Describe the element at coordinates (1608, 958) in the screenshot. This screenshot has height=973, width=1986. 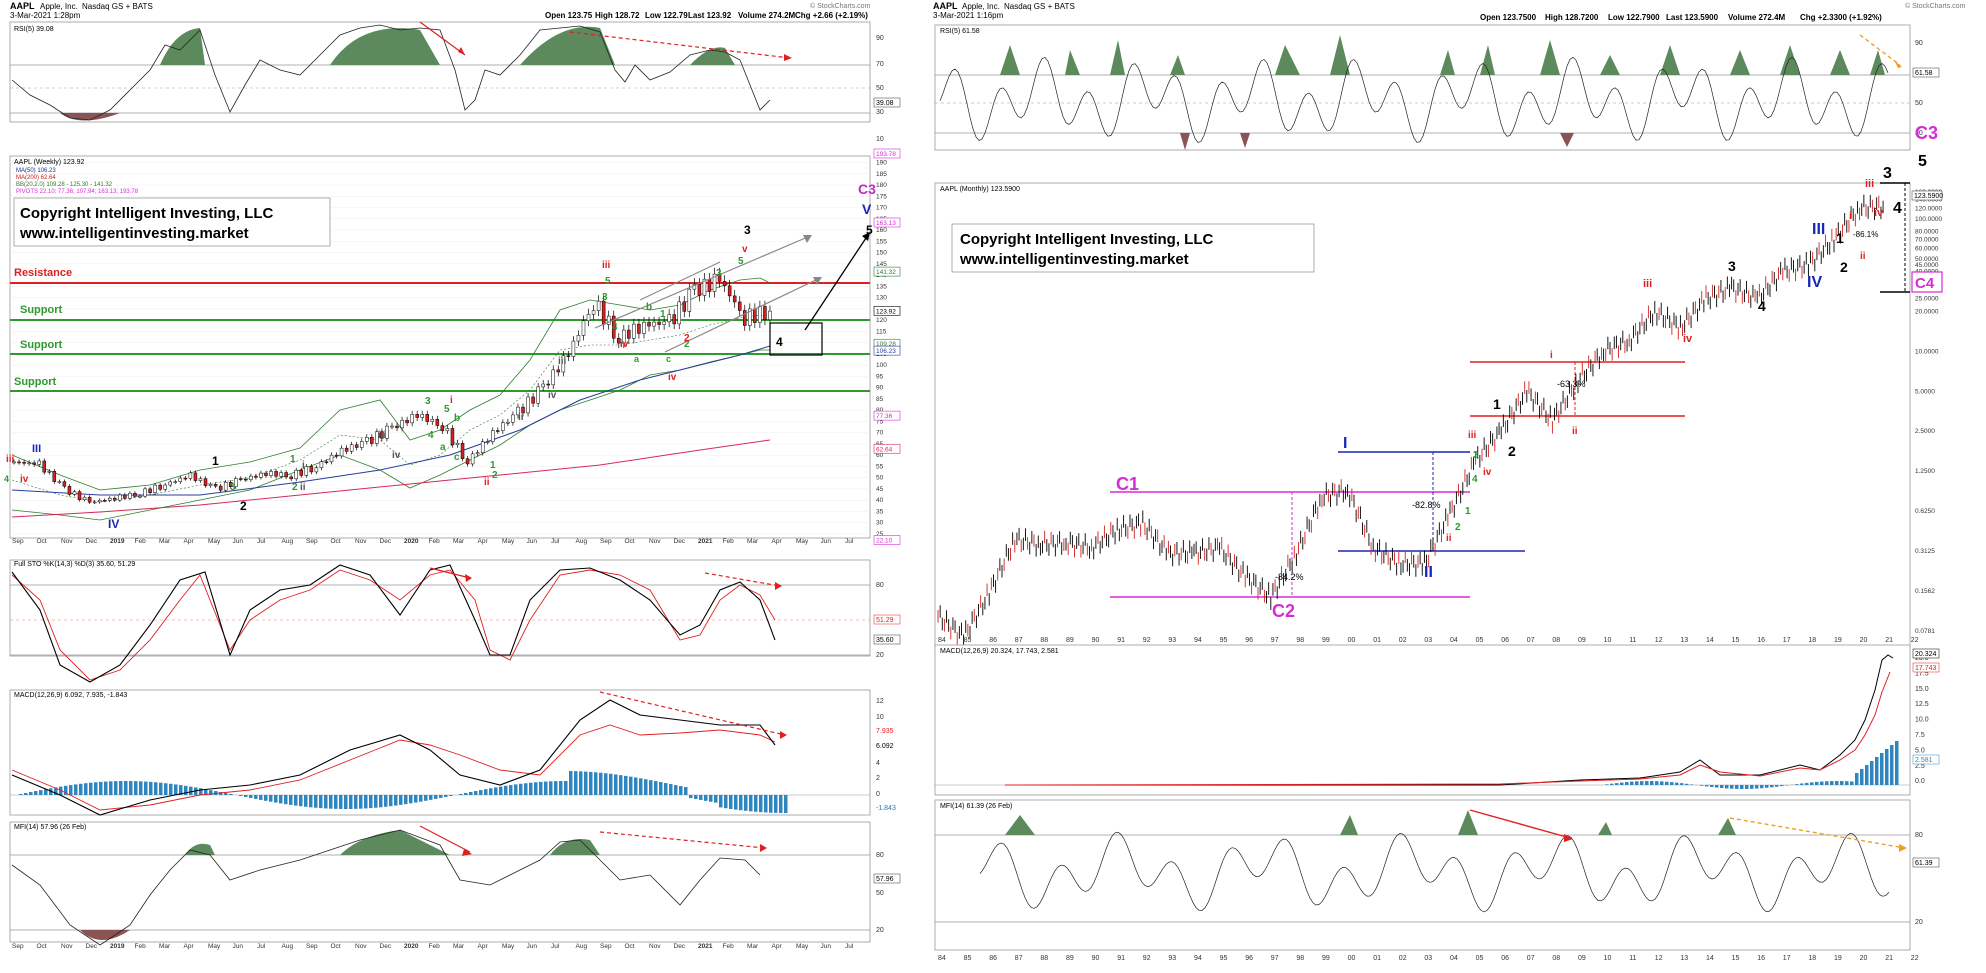
I see `right-year-tick: 10` at that location.